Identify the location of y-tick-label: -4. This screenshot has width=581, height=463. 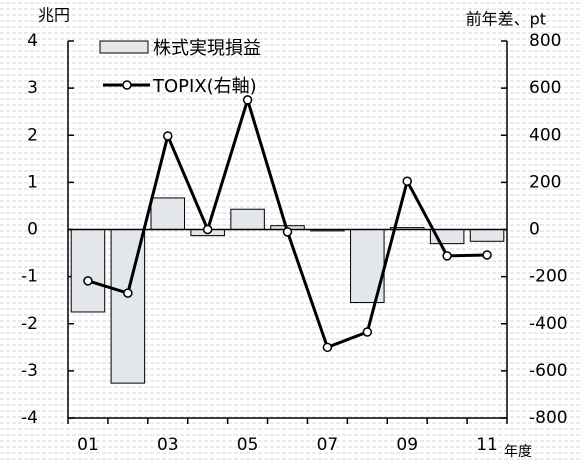
(29, 418).